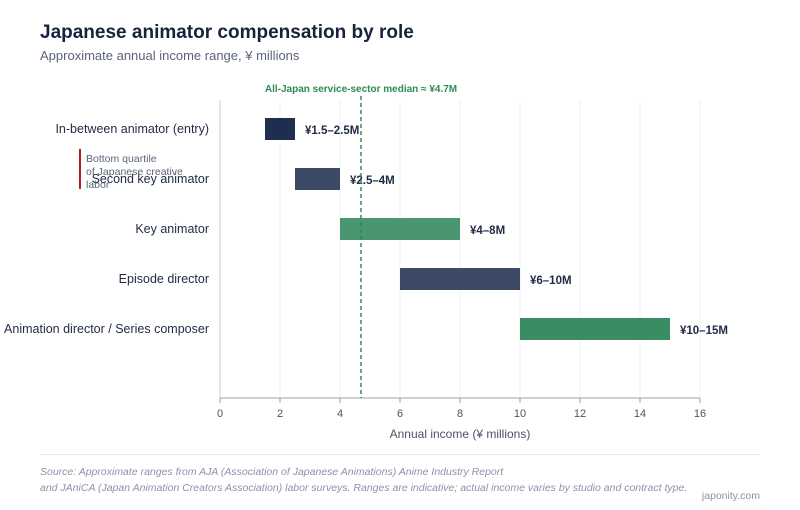  I want to click on value-label: ¥1.5–2.5M, so click(332, 131).